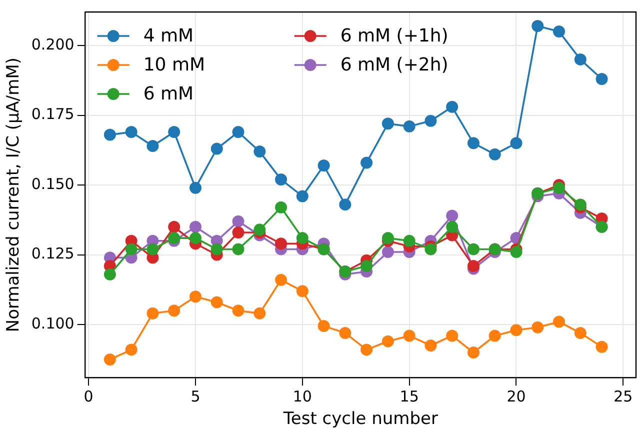 The image size is (642, 430). Describe the element at coordinates (52, 183) in the screenshot. I see `y-tick-label: 0.150` at that location.